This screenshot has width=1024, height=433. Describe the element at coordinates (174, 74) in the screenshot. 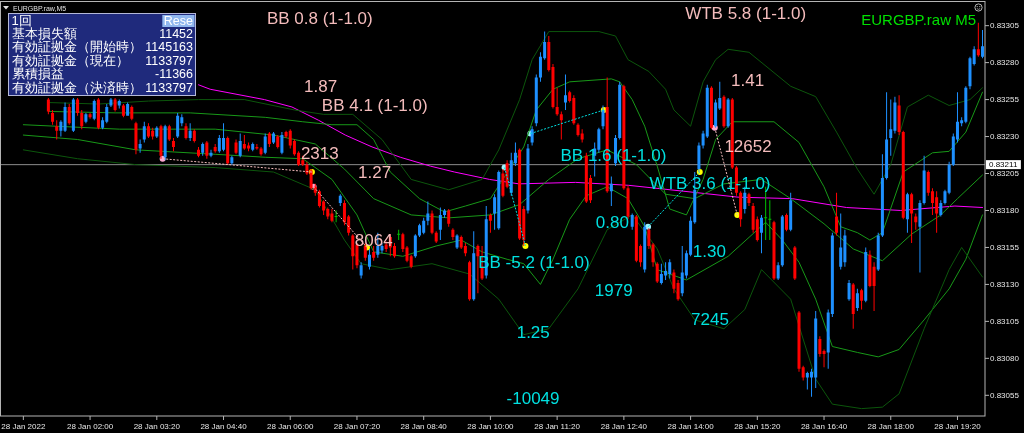

I see `annotation: -11366` at that location.